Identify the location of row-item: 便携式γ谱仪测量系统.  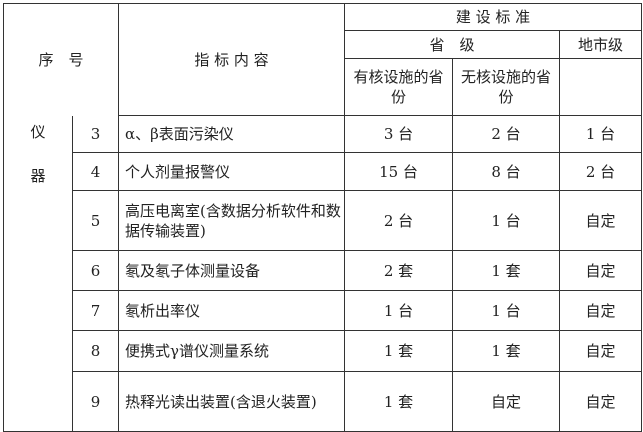
(231, 351).